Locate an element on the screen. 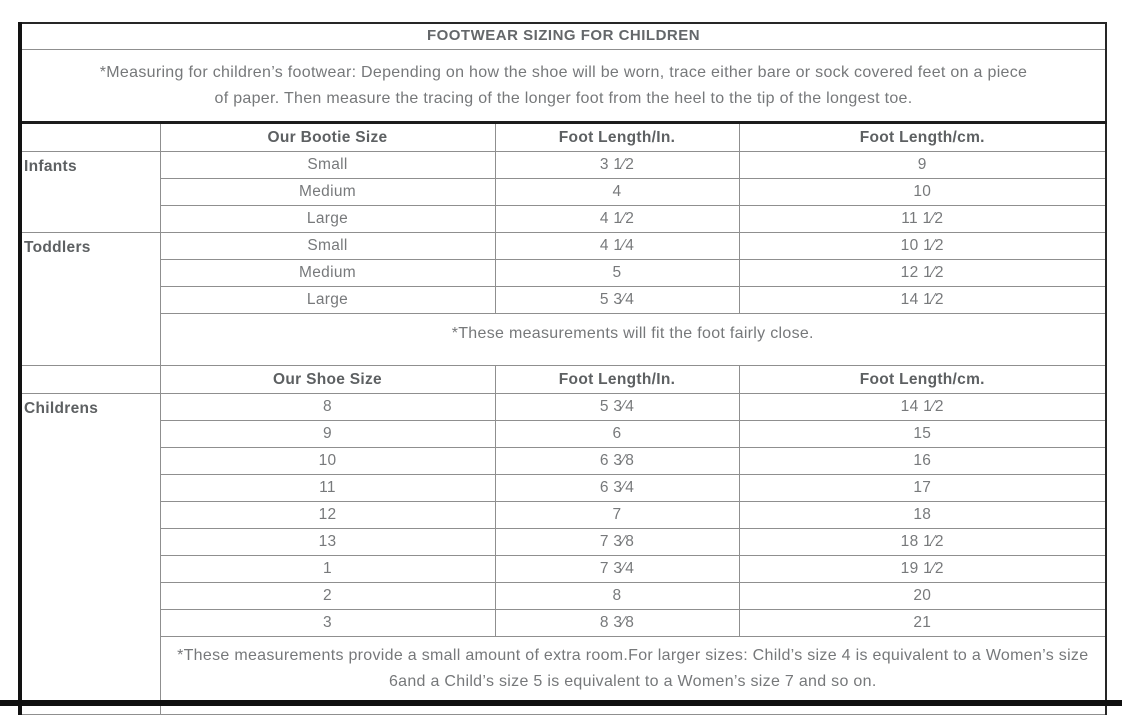 The height and width of the screenshot is (715, 1122). table-row: Infants Small 3 1⁄2 9 is located at coordinates (563, 192).